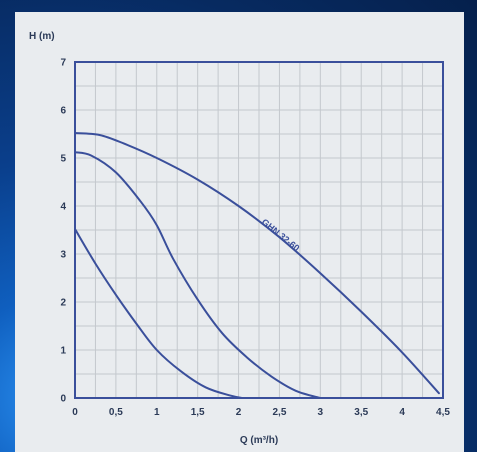 Image resolution: width=477 pixels, height=452 pixels. I want to click on x-tick-label: 1,5, so click(198, 412).